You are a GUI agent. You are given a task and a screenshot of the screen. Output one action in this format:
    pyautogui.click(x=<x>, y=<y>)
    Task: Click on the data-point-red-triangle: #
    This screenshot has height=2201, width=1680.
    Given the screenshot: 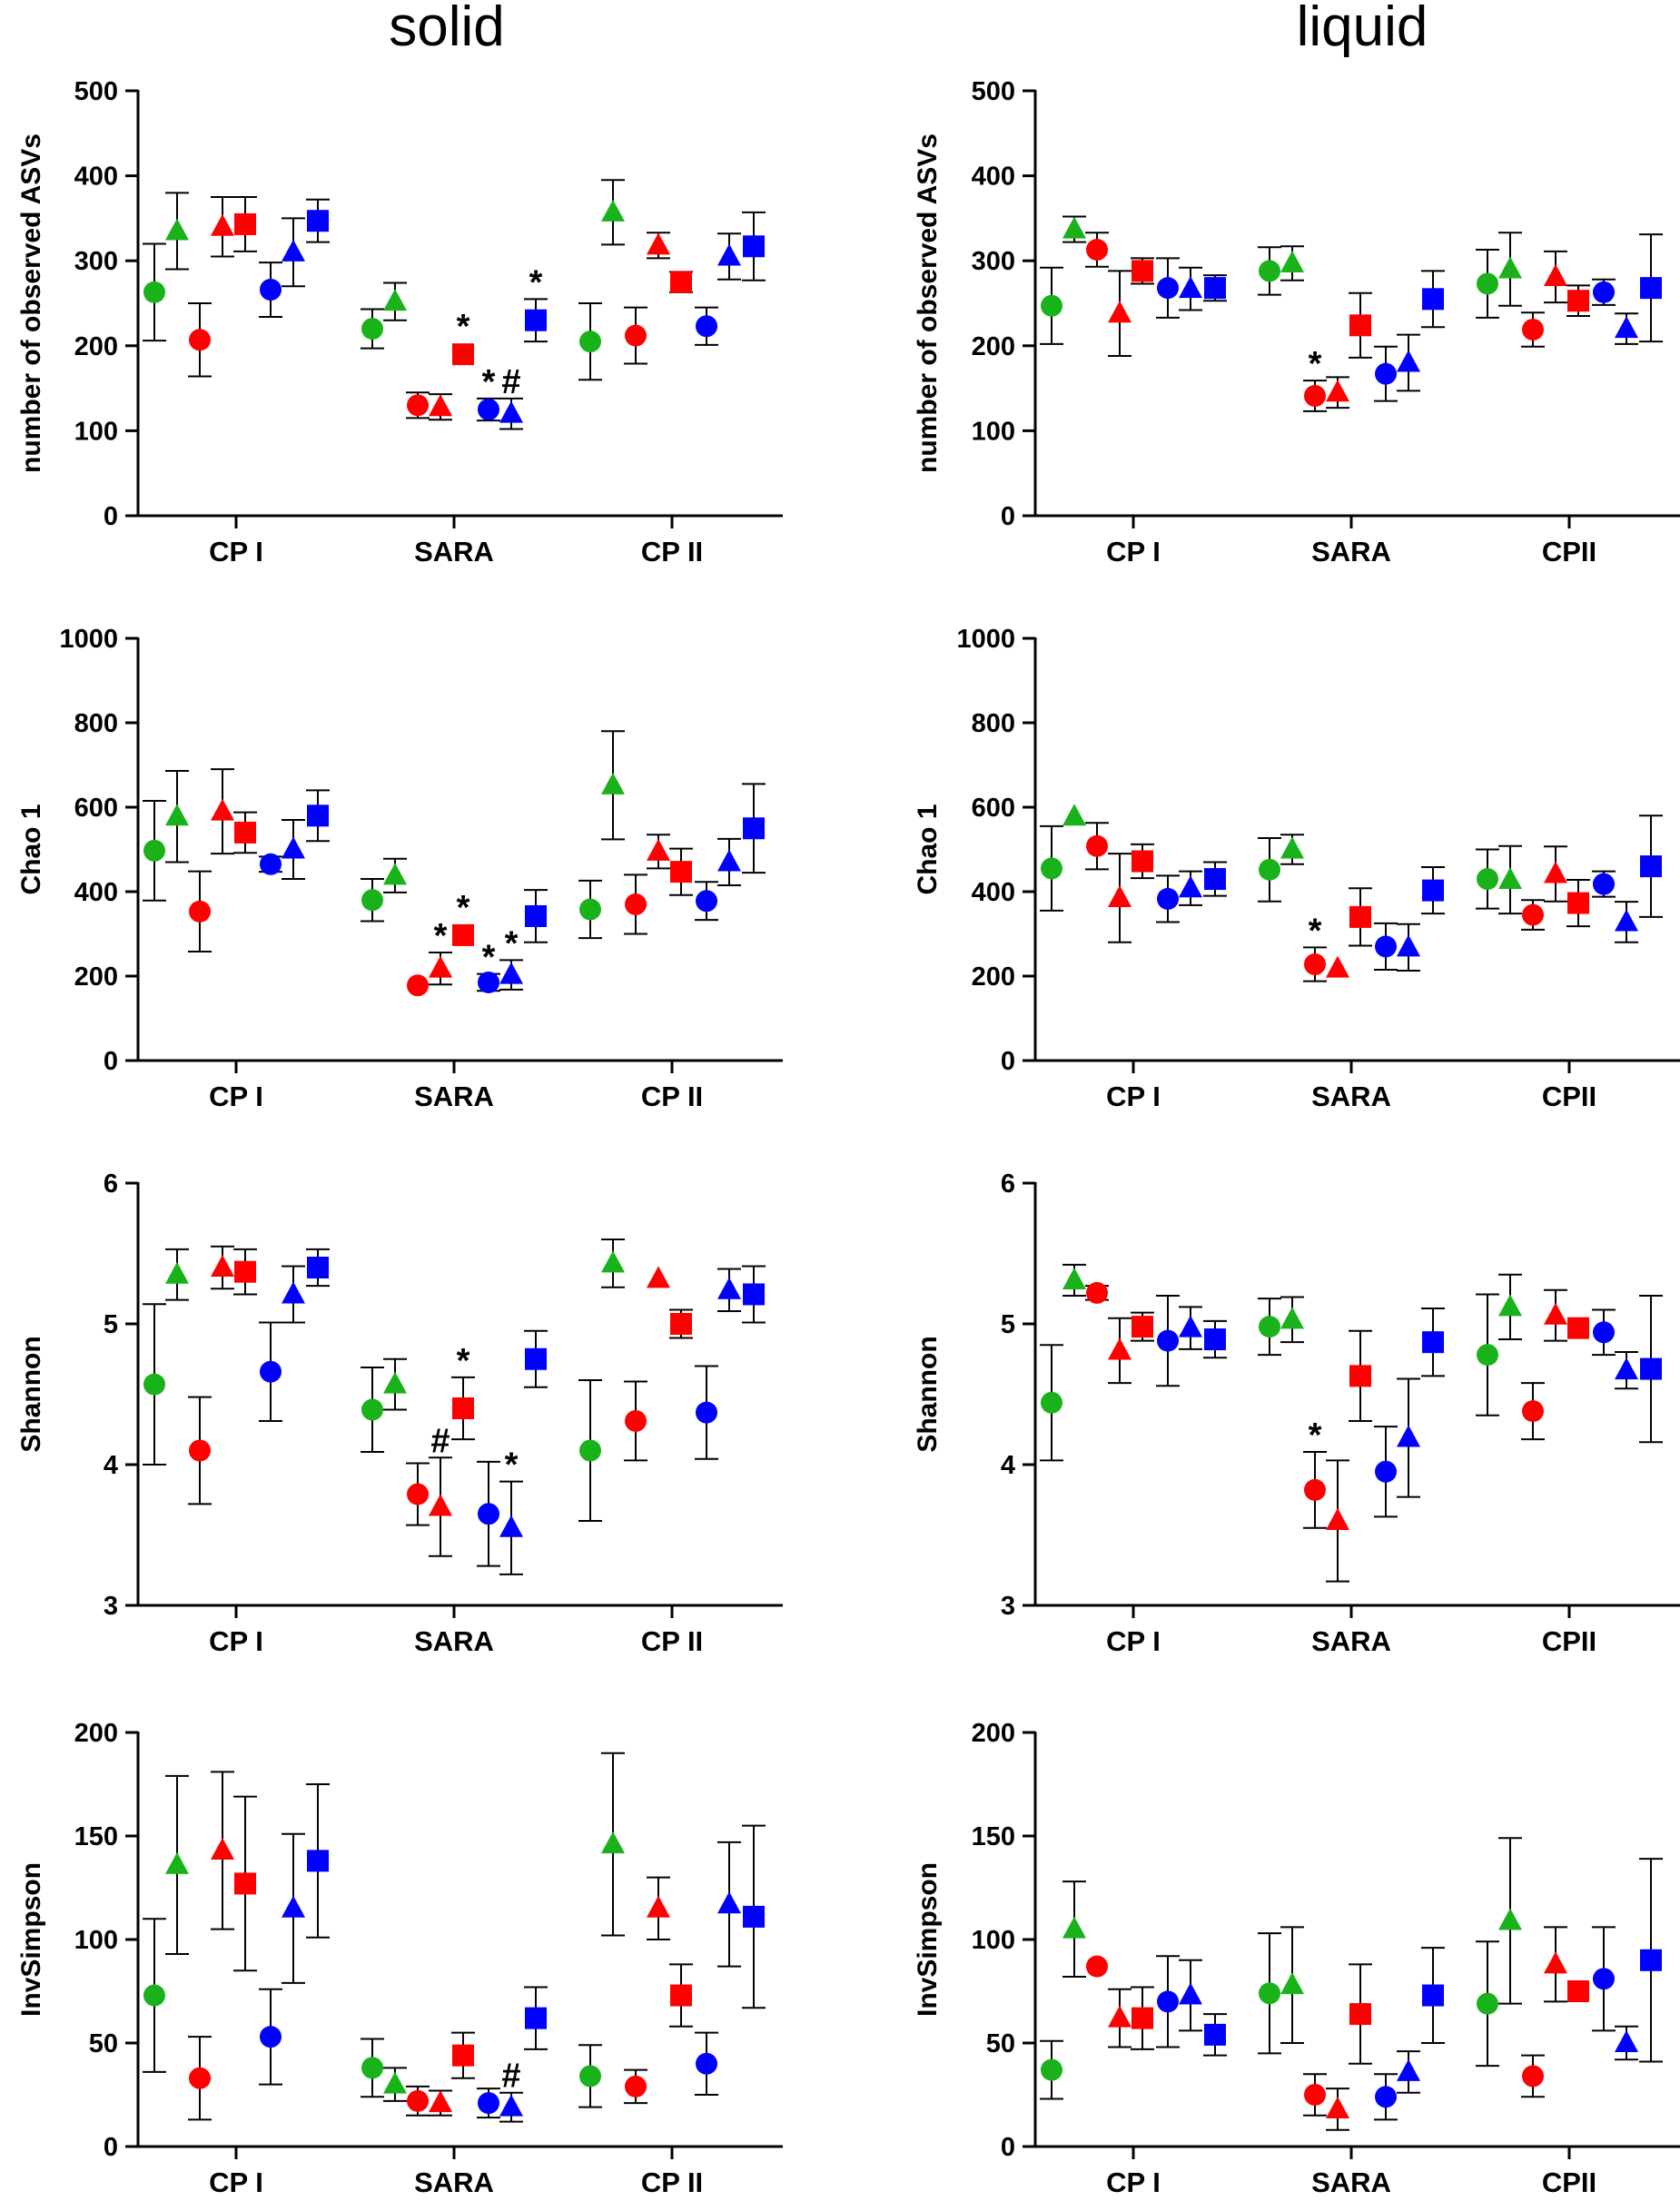 What is the action you would take?
    pyautogui.click(x=441, y=1489)
    